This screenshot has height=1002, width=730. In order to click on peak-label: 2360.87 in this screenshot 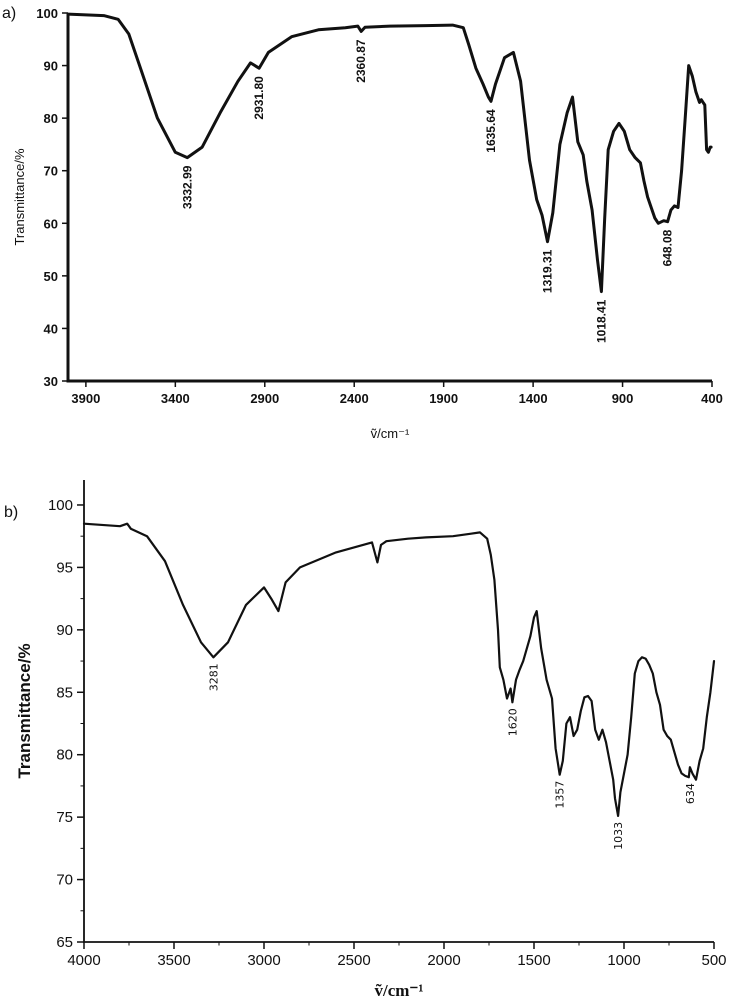, I will do `click(361, 61)`.